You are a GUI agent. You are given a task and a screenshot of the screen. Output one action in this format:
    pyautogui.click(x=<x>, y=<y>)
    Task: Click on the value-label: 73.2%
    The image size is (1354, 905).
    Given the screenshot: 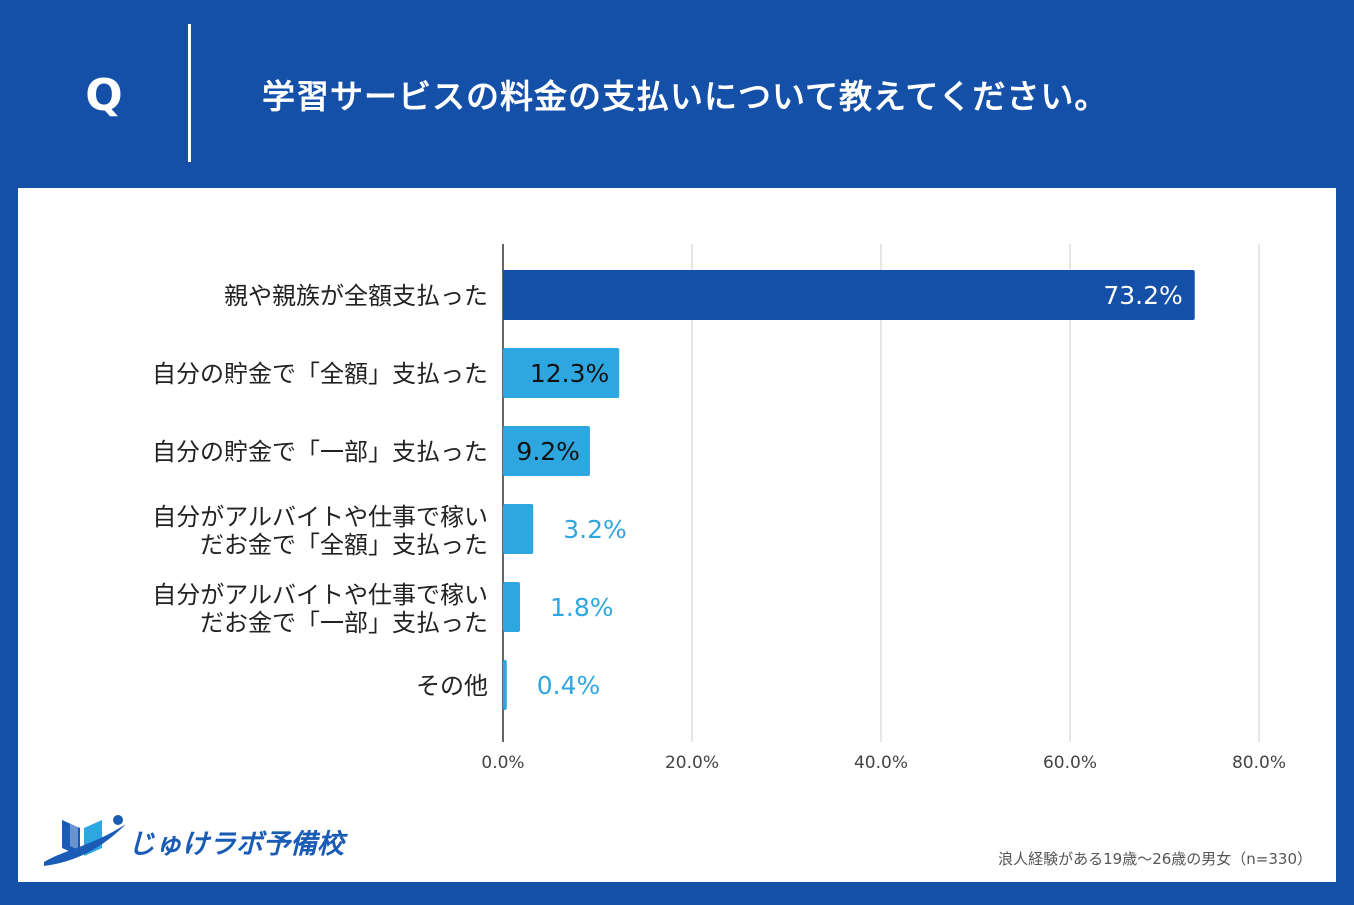 What is the action you would take?
    pyautogui.click(x=1142, y=295)
    